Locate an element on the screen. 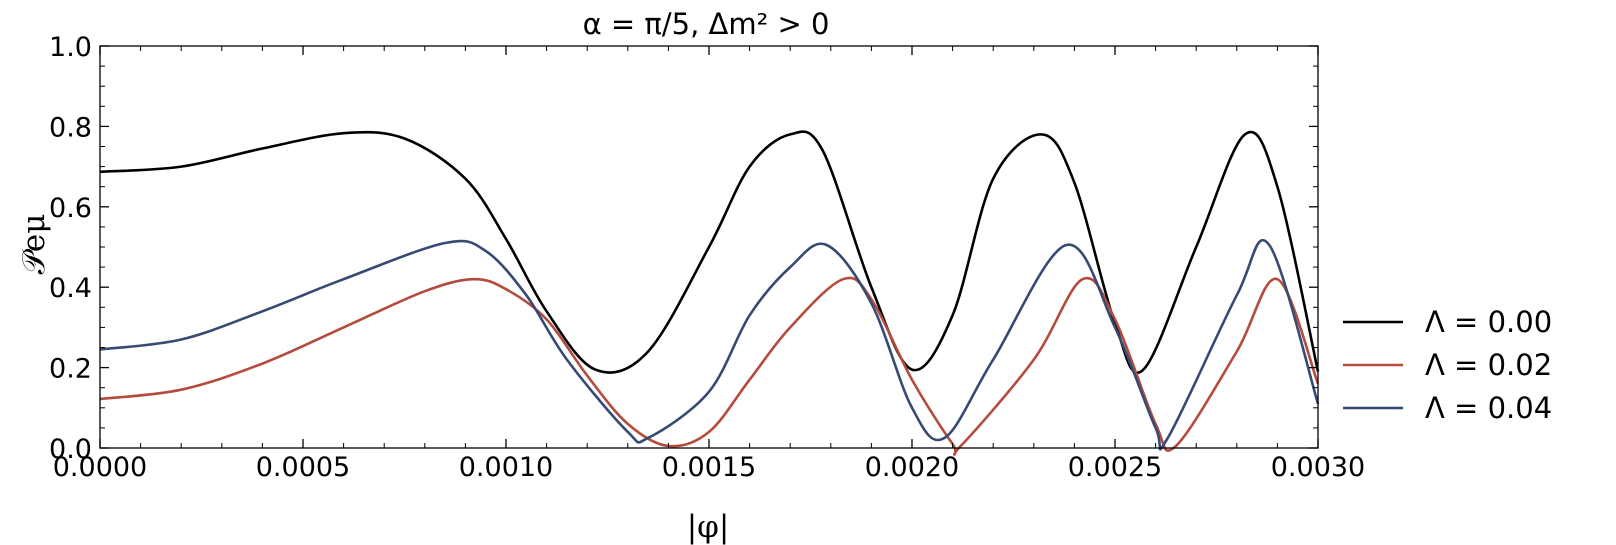 Image resolution: width=1616 pixels, height=545 pixels. x-tick-label: 0.0005 is located at coordinates (303, 467).